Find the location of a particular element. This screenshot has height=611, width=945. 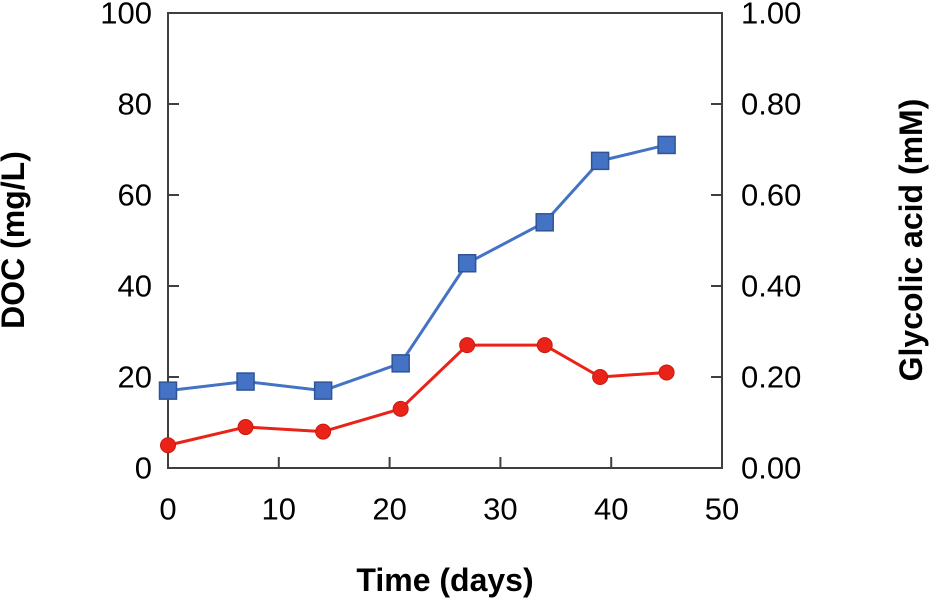

glycolic-series-line is located at coordinates (417, 395).